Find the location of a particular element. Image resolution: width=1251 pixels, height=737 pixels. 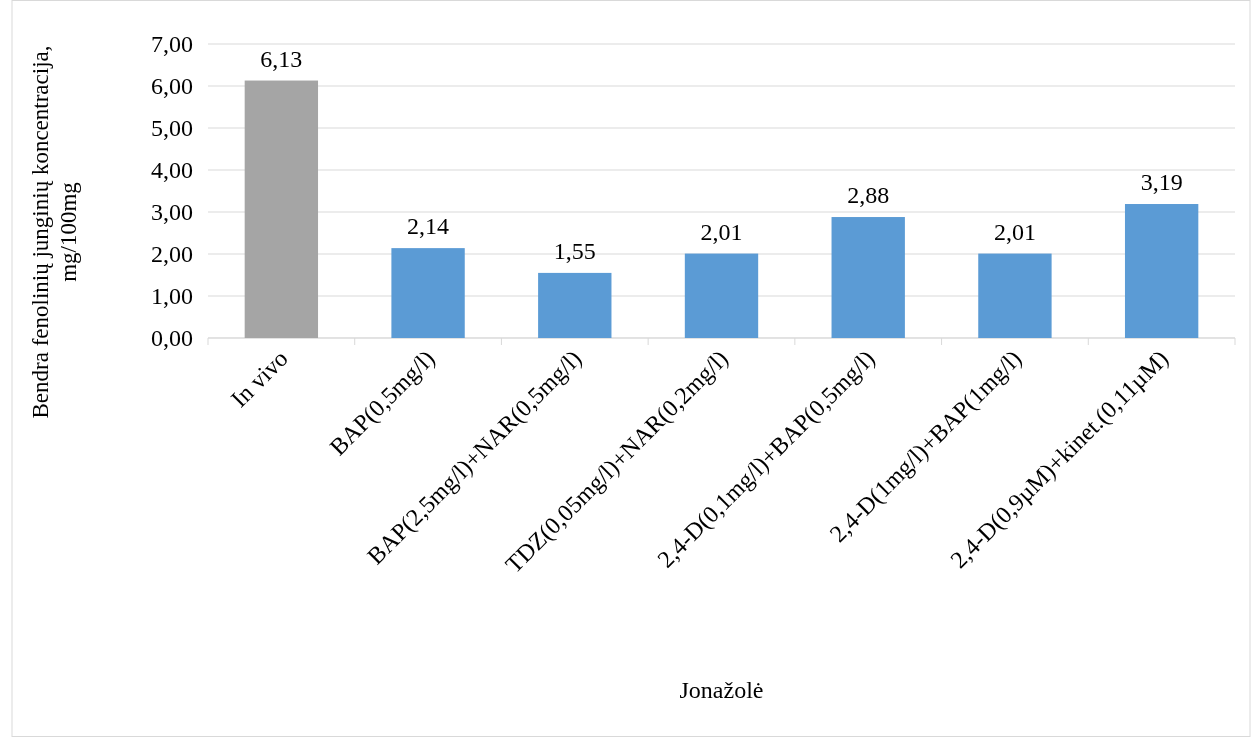

y-tick-label: 1,00 is located at coordinates (172, 296).